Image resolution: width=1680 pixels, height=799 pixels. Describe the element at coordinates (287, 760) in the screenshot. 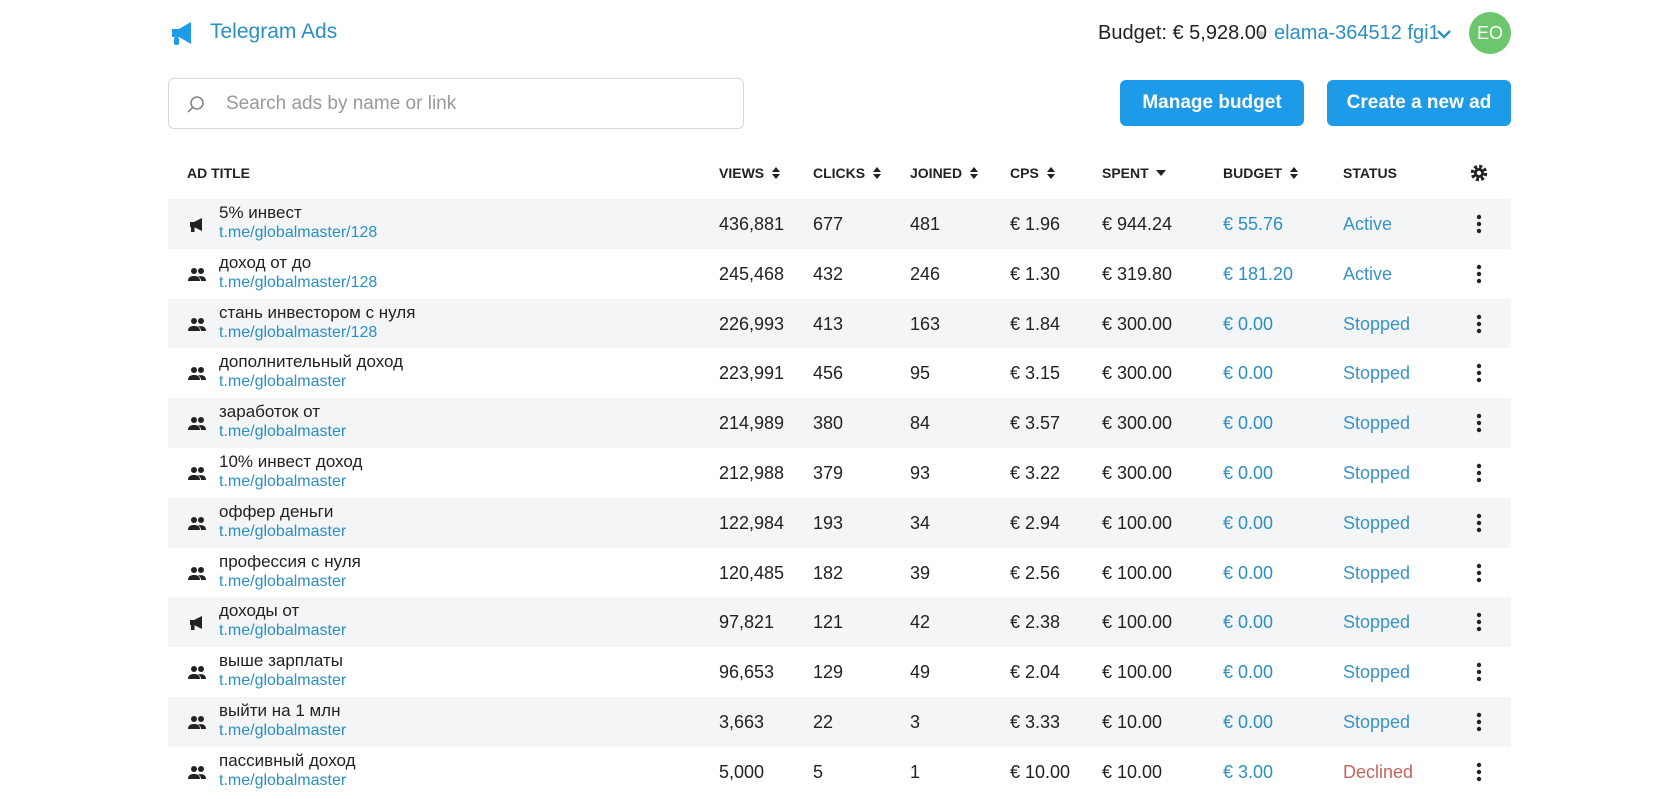

I see `ad-title: пассивный доход` at that location.